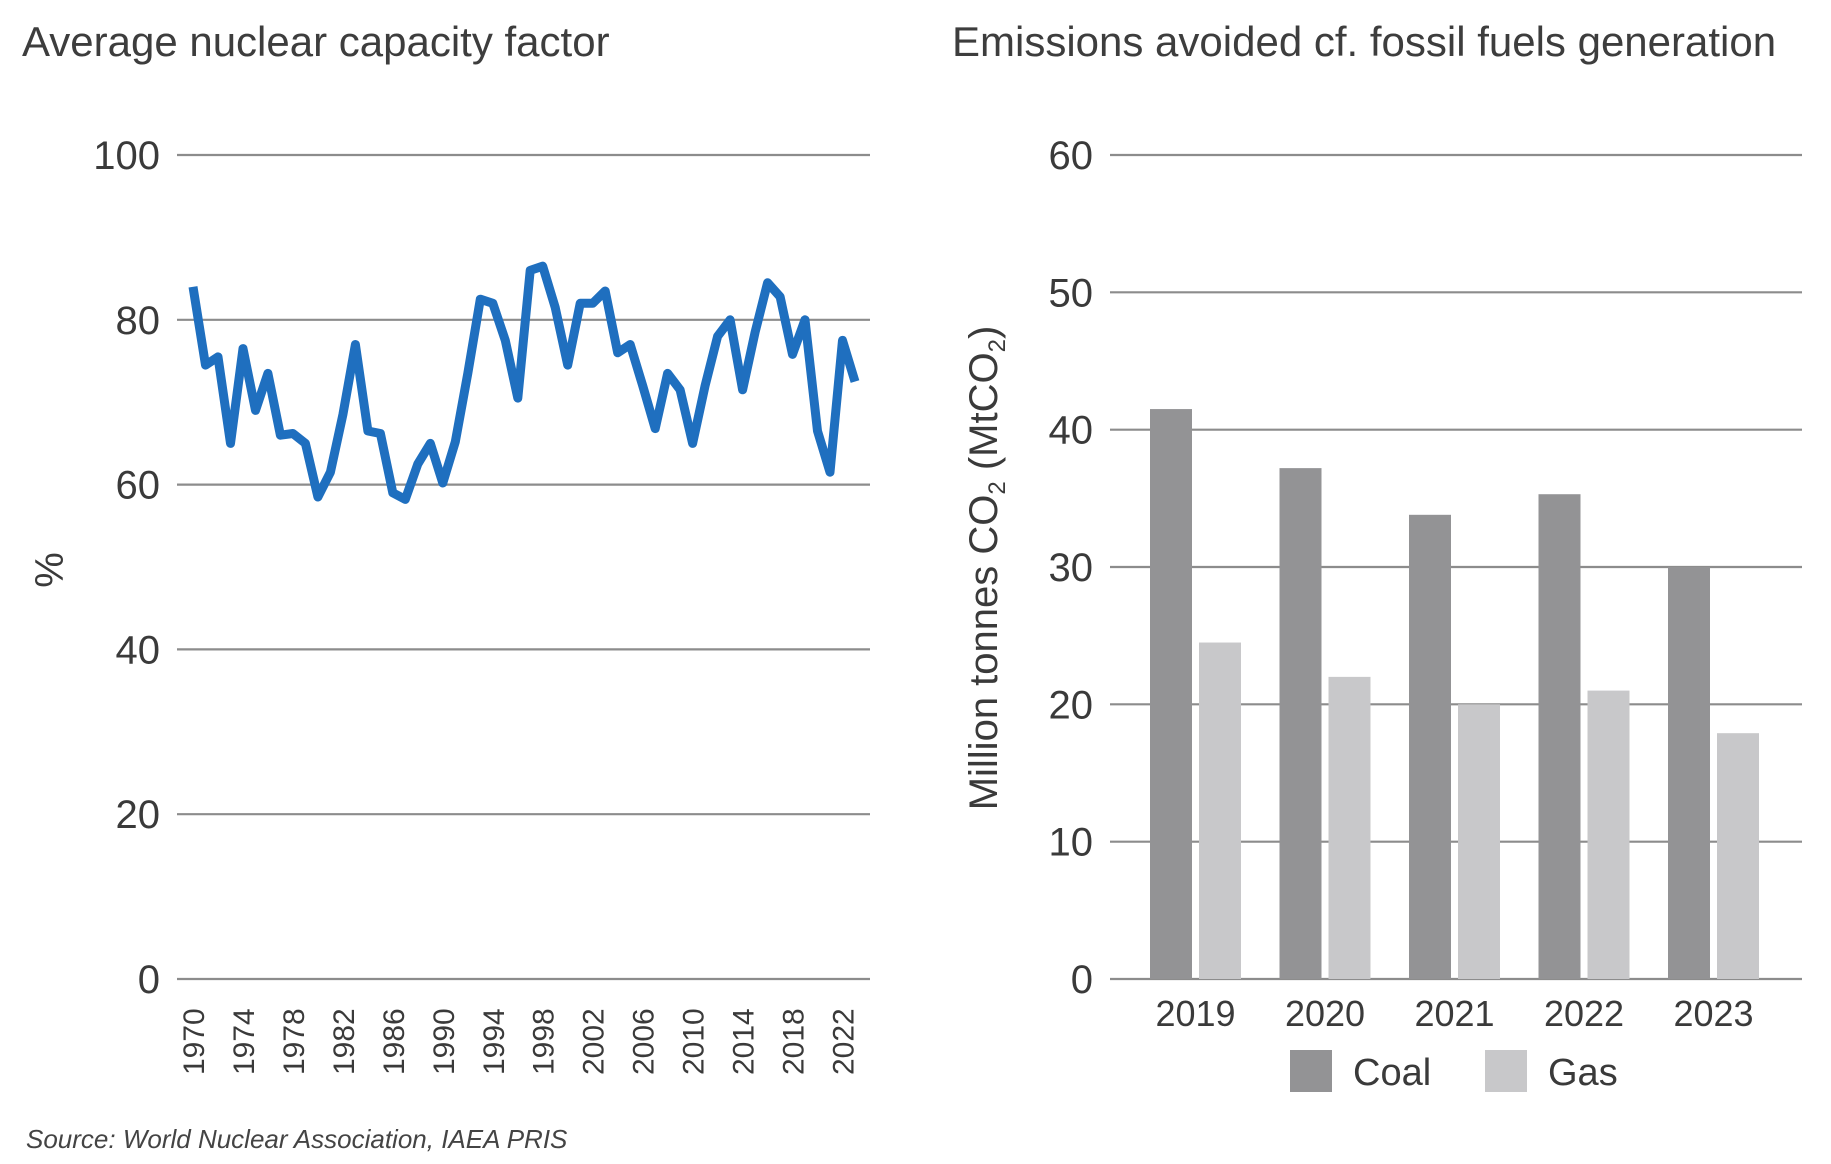 Image resolution: width=1831 pixels, height=1164 pixels. What do you see at coordinates (1584, 1013) in the screenshot?
I see `x-tick-right-3: 2022` at bounding box center [1584, 1013].